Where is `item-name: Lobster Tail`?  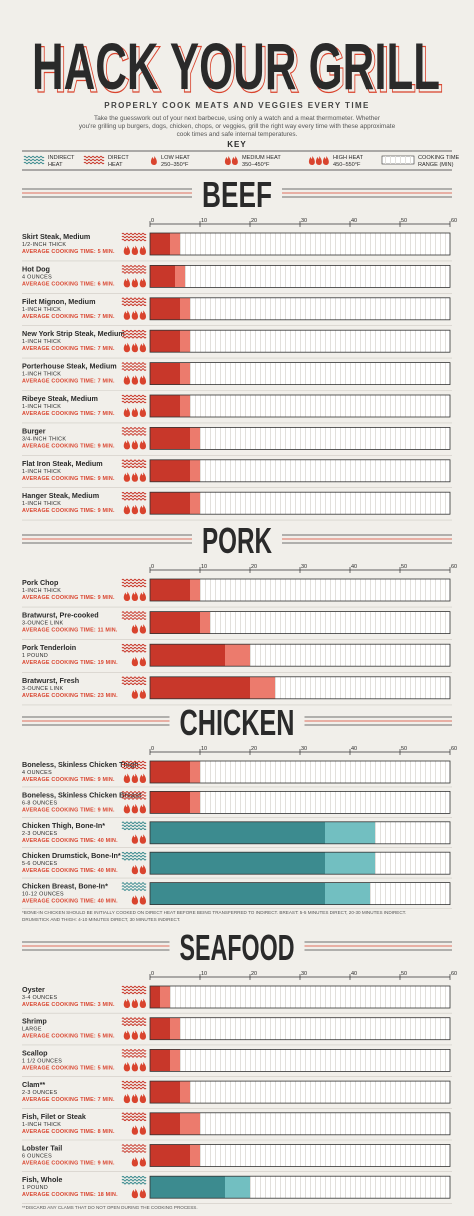 item-name: Lobster Tail is located at coordinates (42, 1148).